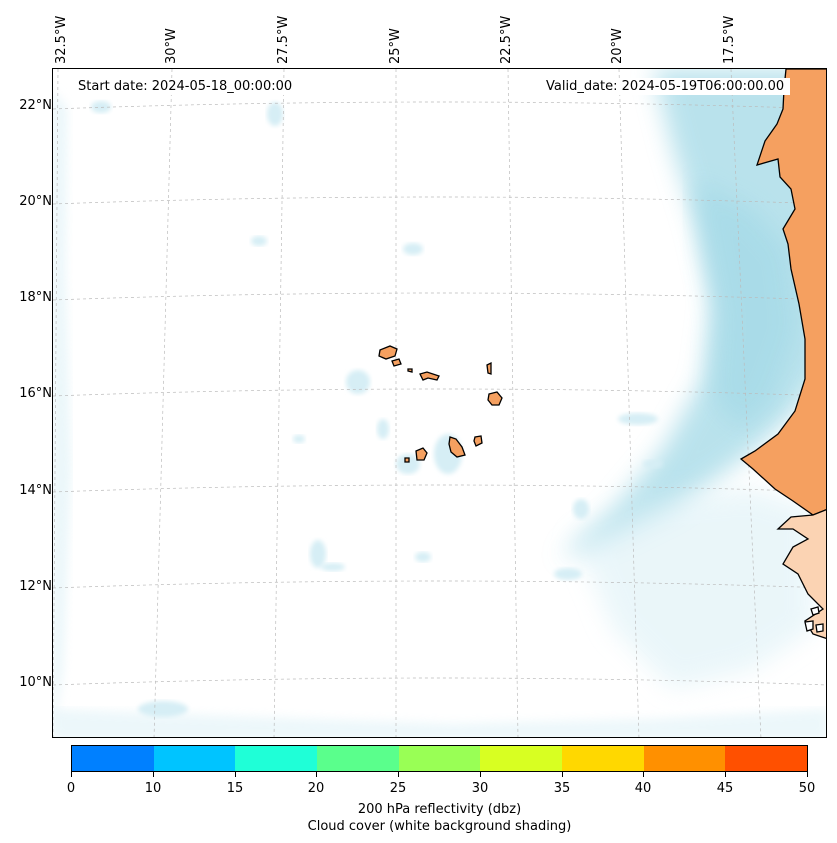  What do you see at coordinates (617, 46) in the screenshot?
I see `lon-label-20w: 20°W` at bounding box center [617, 46].